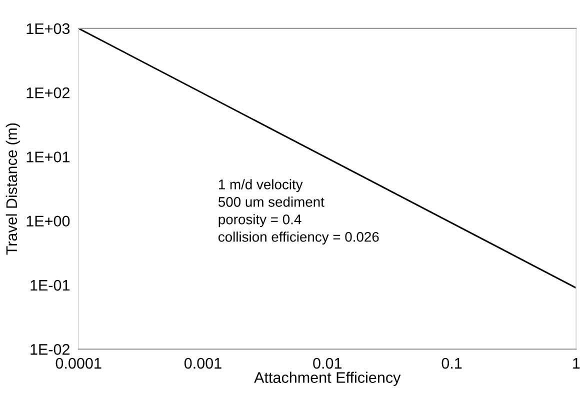 Image resolution: width=582 pixels, height=406 pixels. Describe the element at coordinates (452, 363) in the screenshot. I see `x-tick-label: 0.1` at that location.